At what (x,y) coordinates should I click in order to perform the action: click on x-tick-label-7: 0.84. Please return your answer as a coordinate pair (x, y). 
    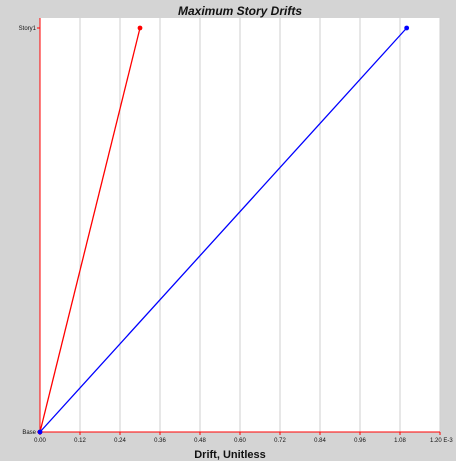
    Looking at the image, I should click on (320, 441).